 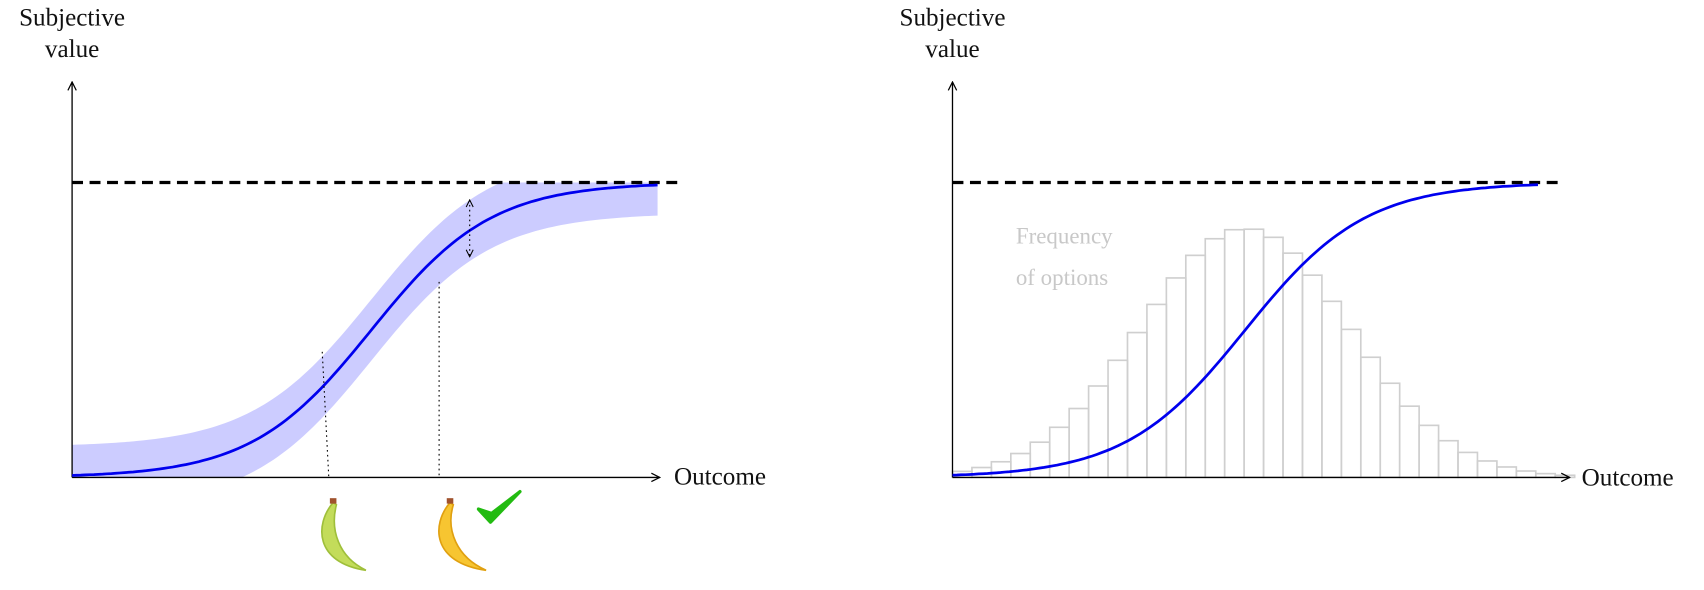 What do you see at coordinates (499, 506) in the screenshot?
I see `check-mark` at bounding box center [499, 506].